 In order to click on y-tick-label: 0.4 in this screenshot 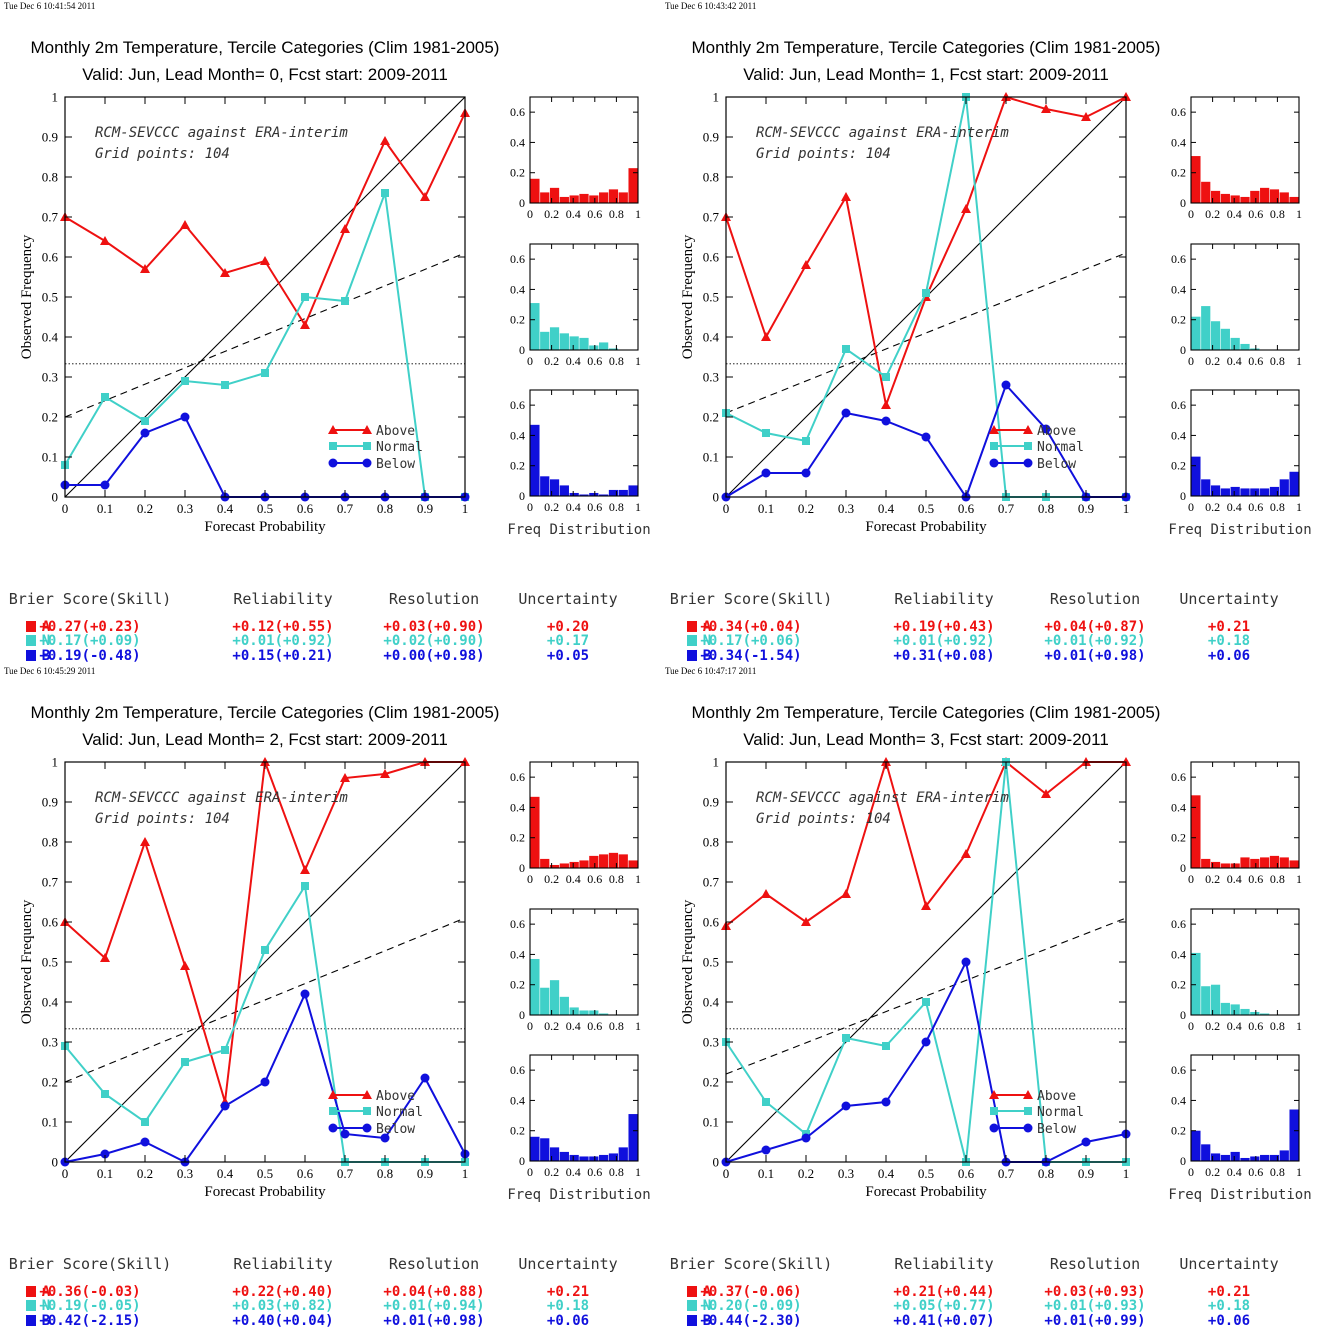, I will do `click(50, 1002)`.